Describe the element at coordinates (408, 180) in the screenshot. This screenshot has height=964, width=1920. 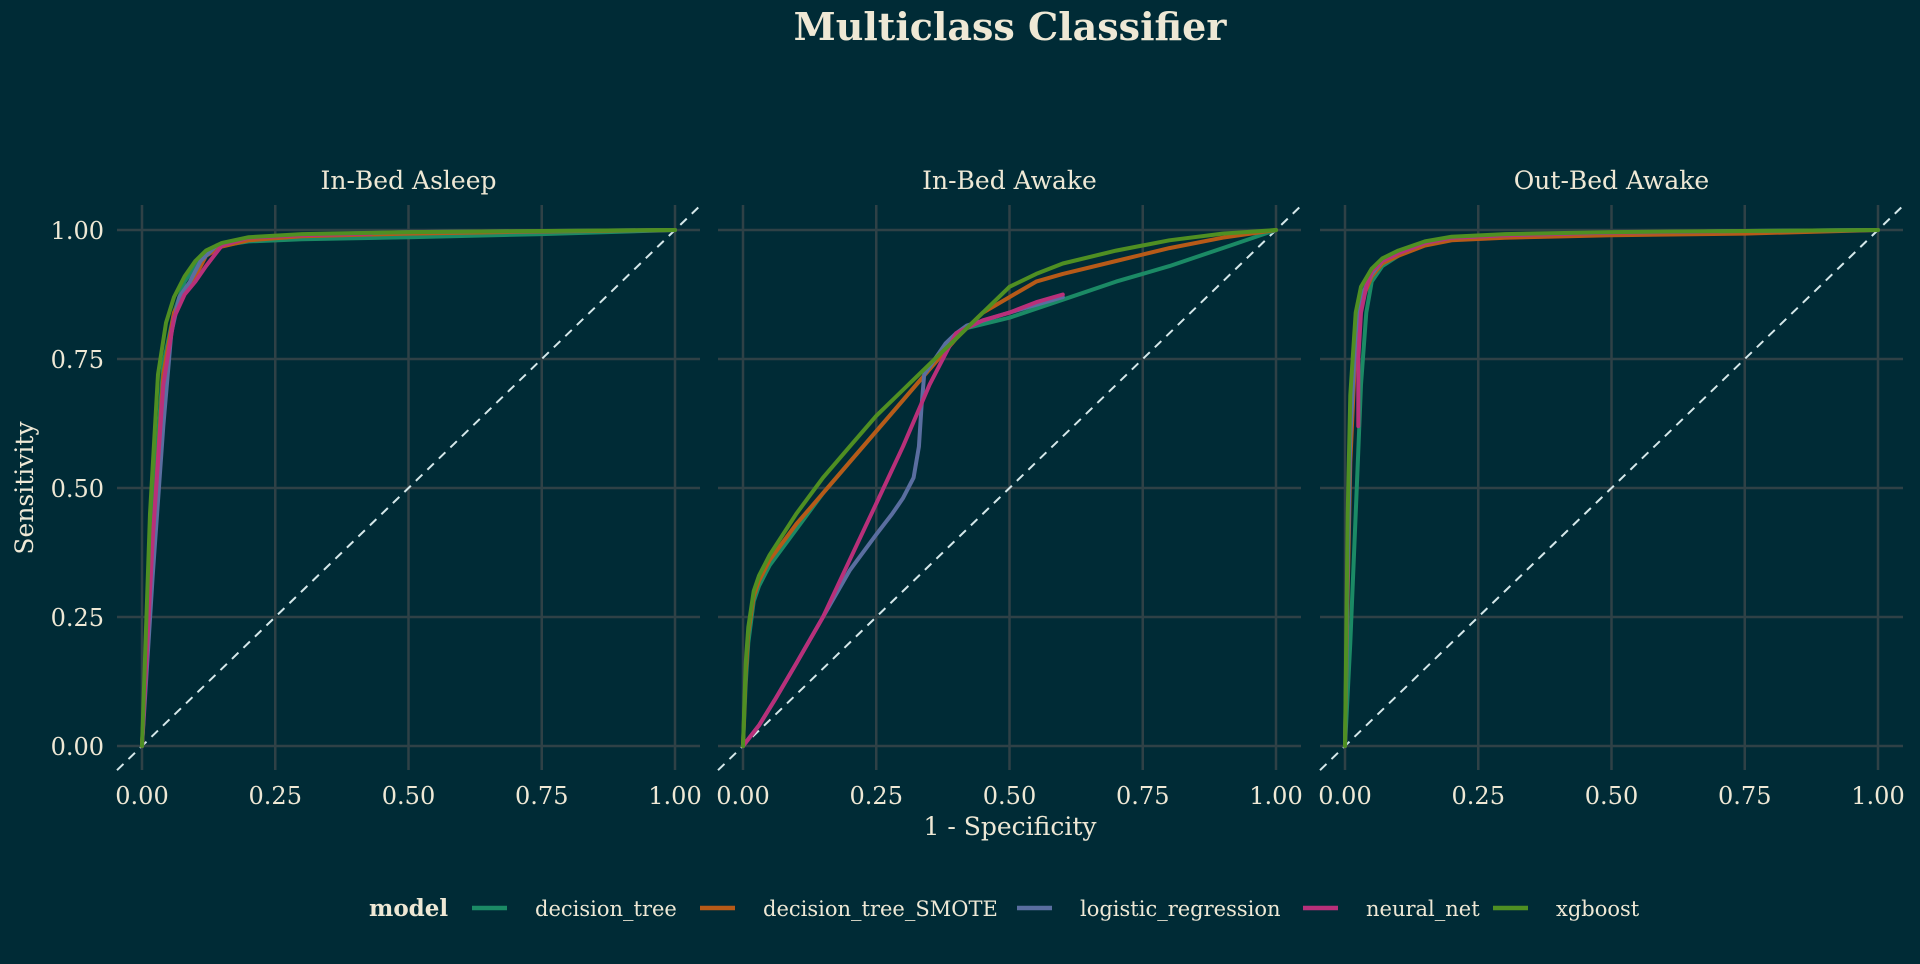
I see `panel-title: In-Bed Asleep` at that location.